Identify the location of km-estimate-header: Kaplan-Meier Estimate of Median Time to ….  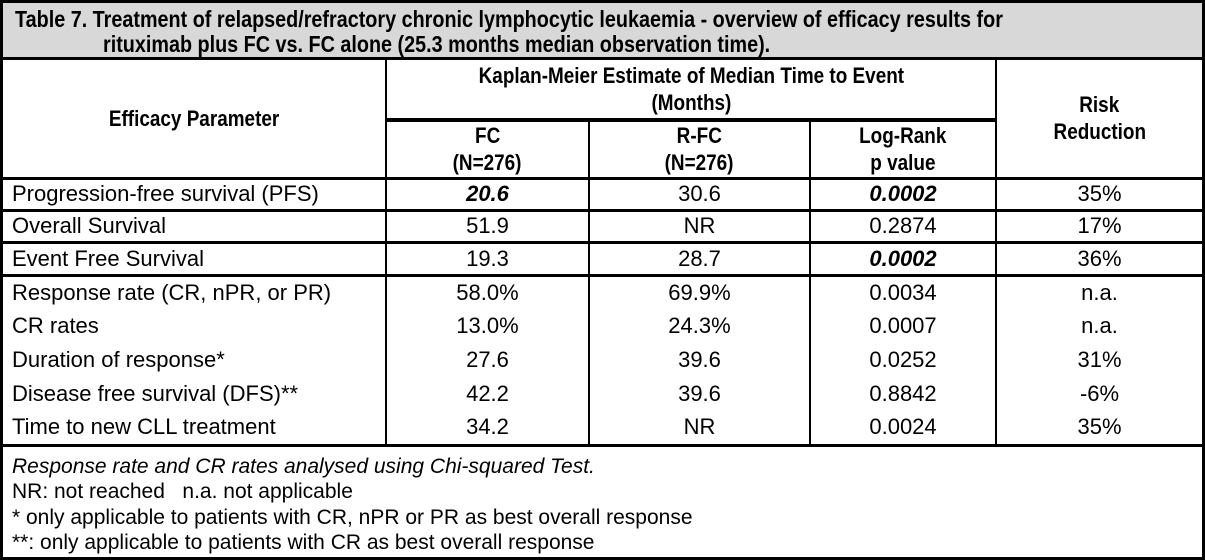
(692, 91).